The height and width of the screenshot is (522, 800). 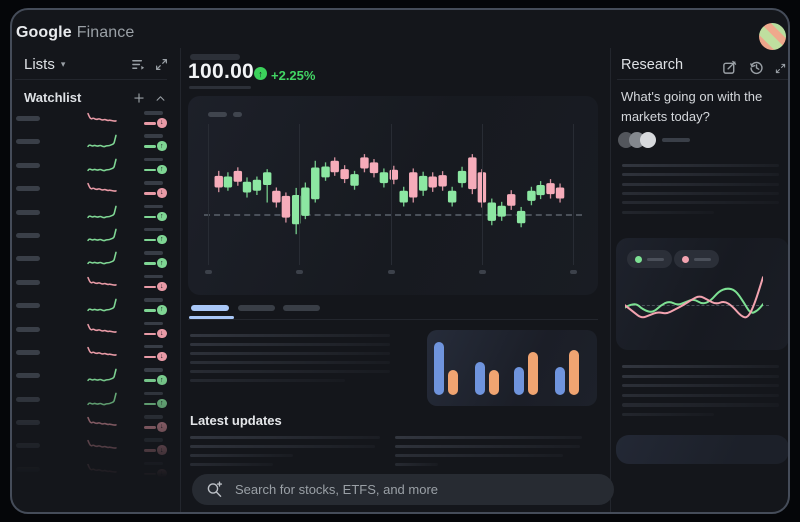 I want to click on news-barchart-card, so click(x=512, y=368).